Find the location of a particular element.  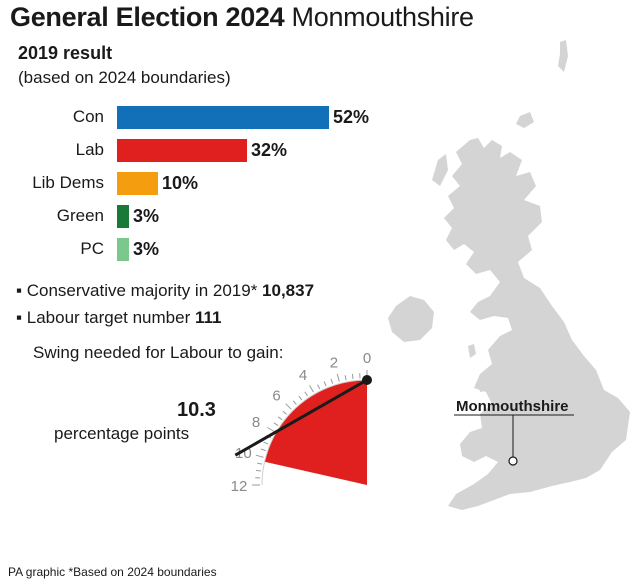

bar-category-label: PC is located at coordinates (92, 248).